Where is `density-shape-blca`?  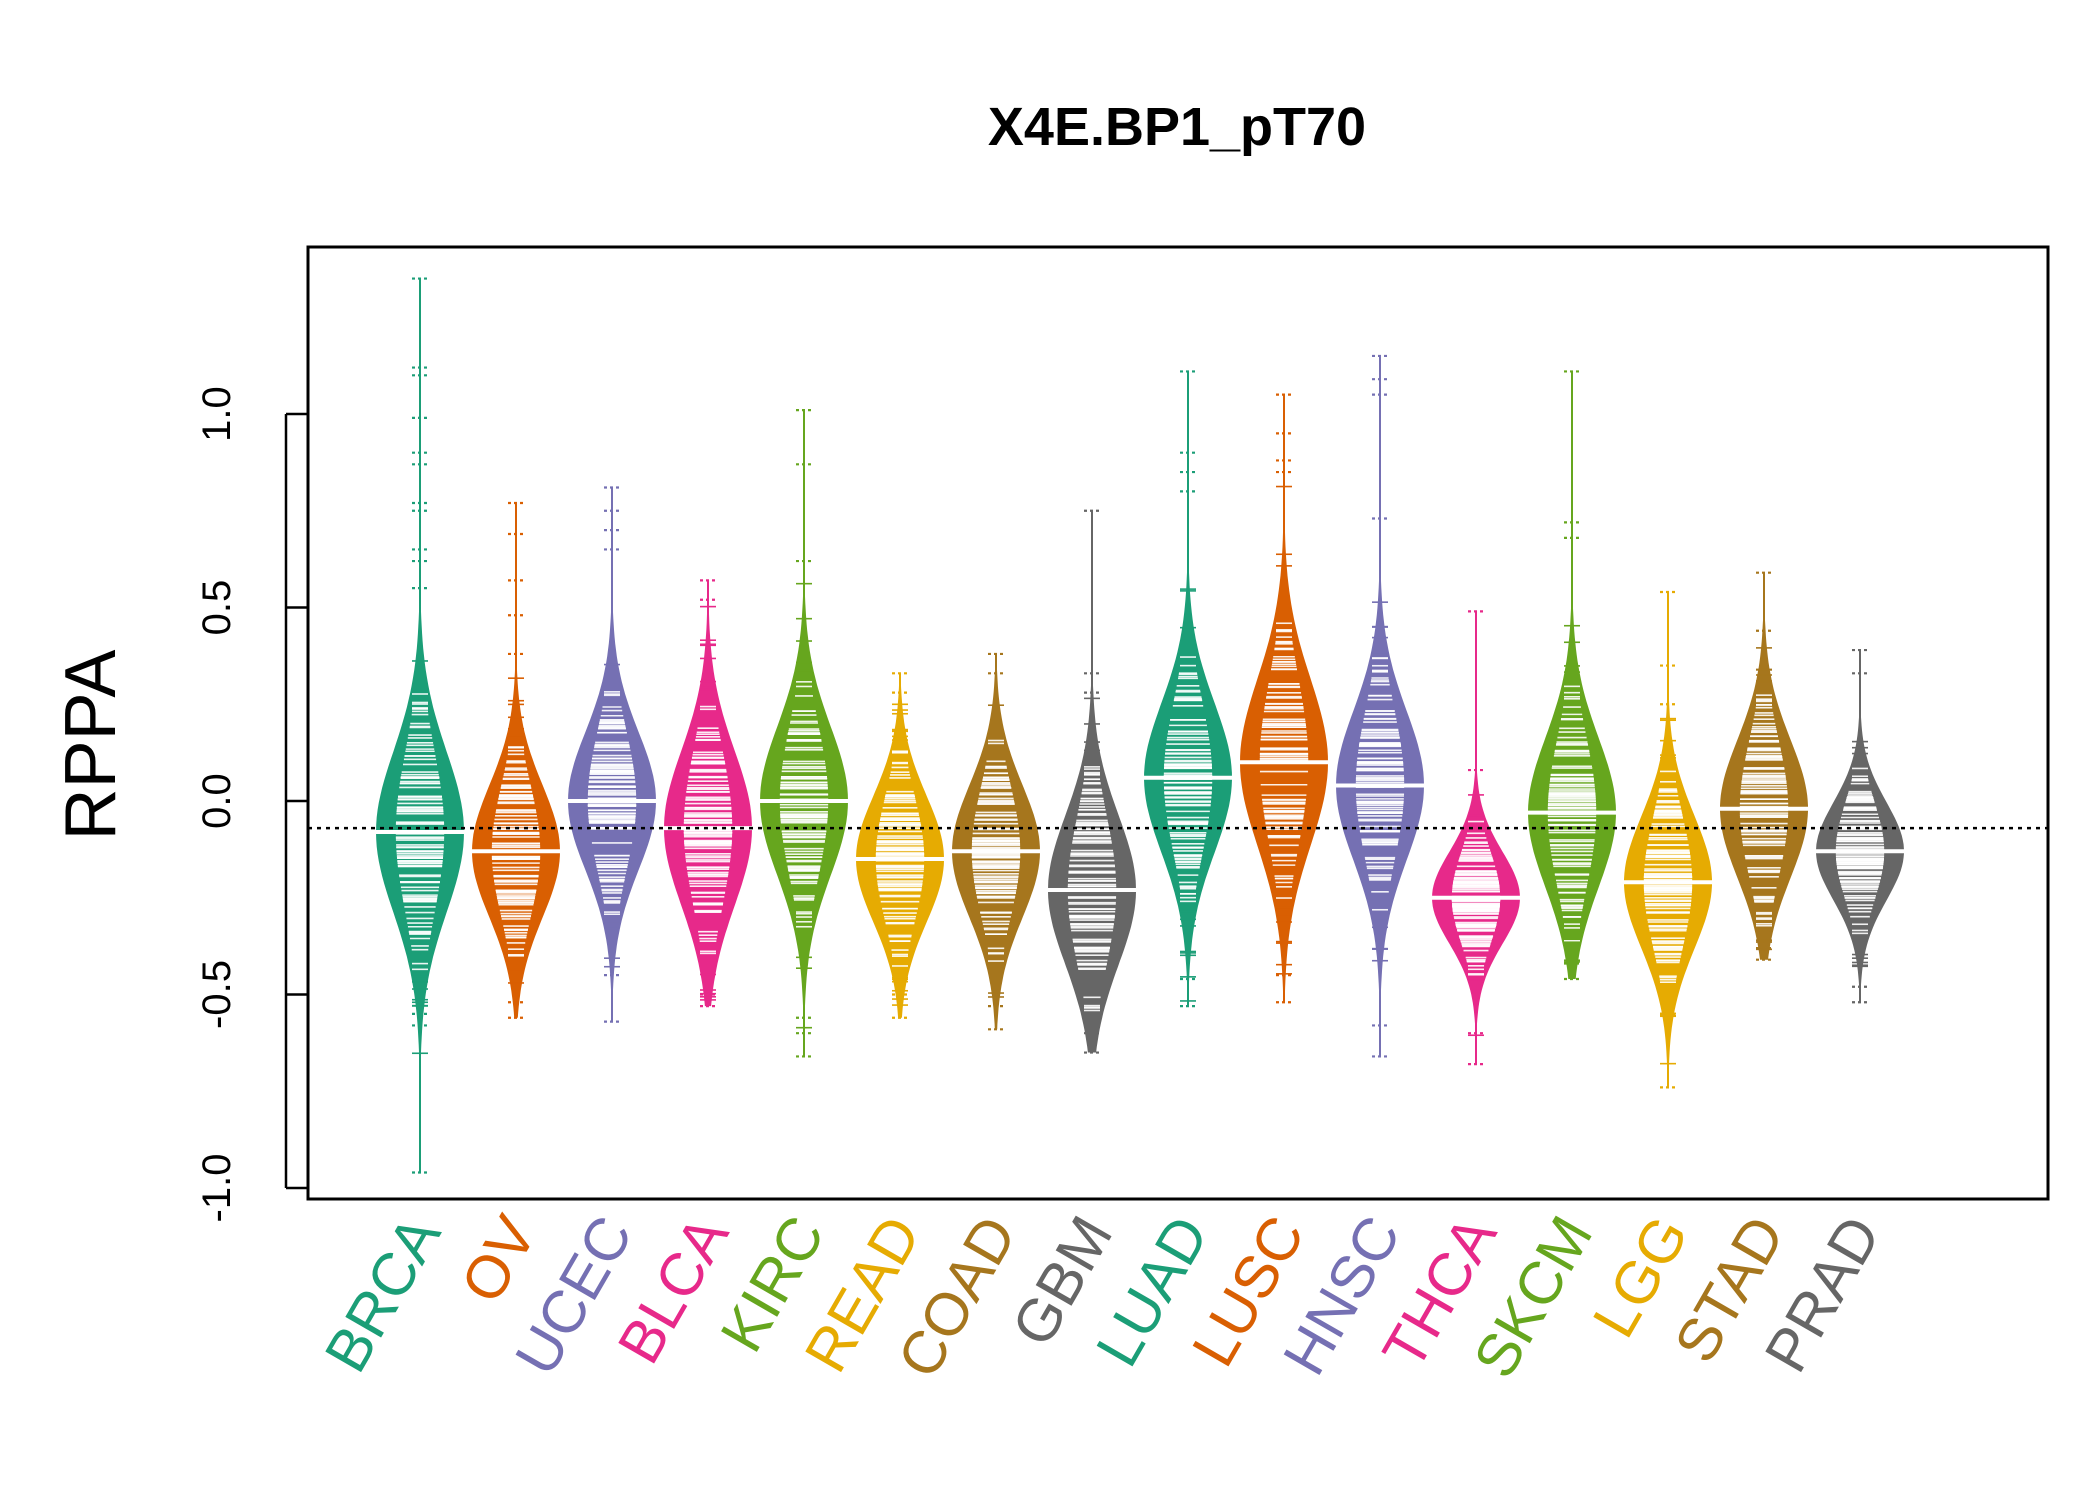 density-shape-blca is located at coordinates (708, 793).